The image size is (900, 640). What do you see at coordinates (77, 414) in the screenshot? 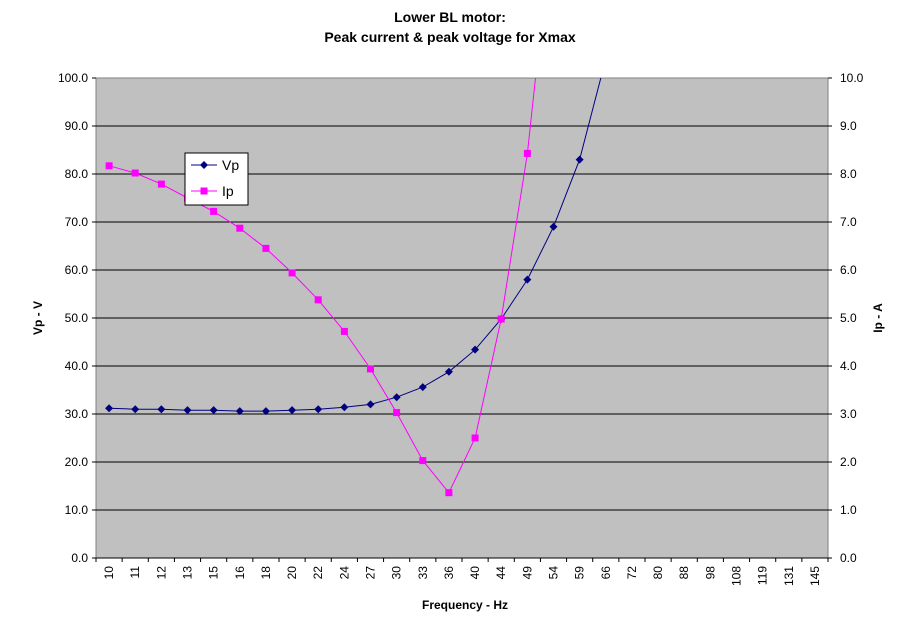
I see `y-tick-label: 30.0` at bounding box center [77, 414].